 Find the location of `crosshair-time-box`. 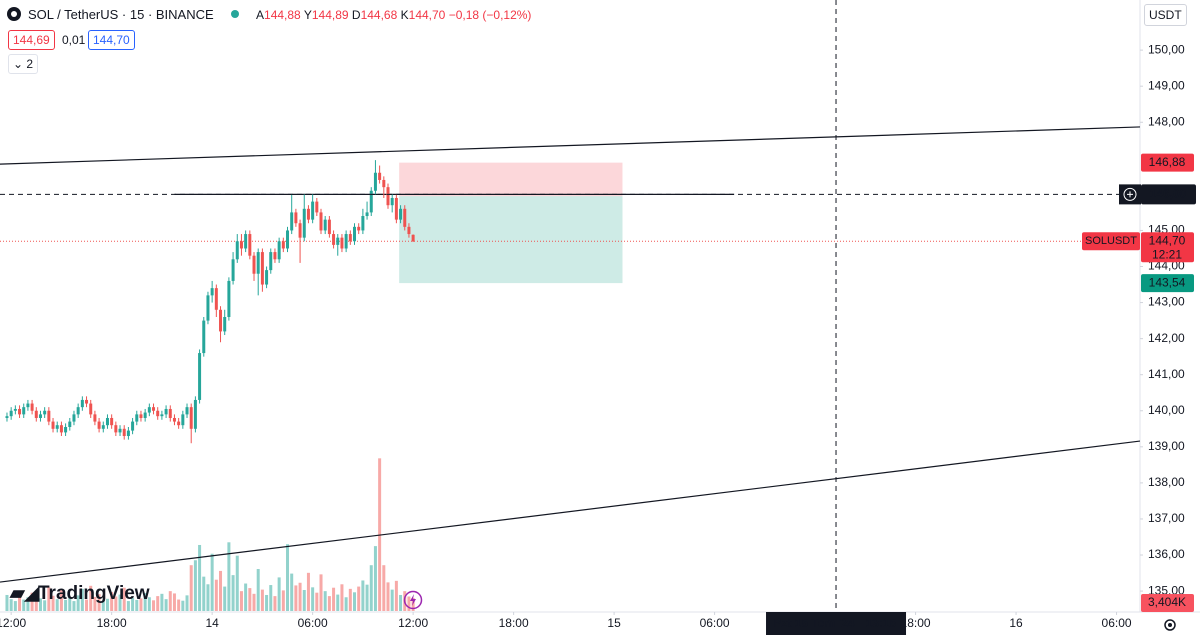

crosshair-time-box is located at coordinates (836, 623).